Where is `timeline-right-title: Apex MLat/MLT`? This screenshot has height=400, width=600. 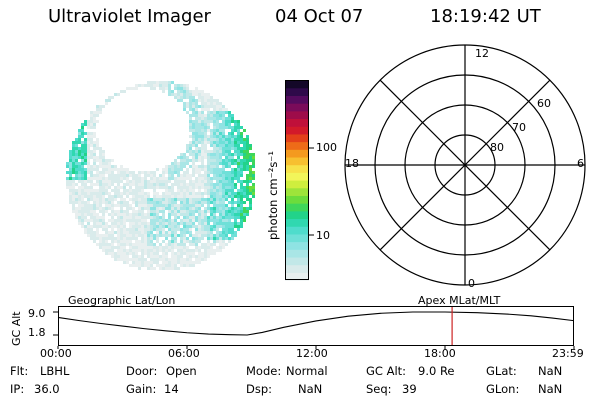 timeline-right-title: Apex MLat/MLT is located at coordinates (459, 300).